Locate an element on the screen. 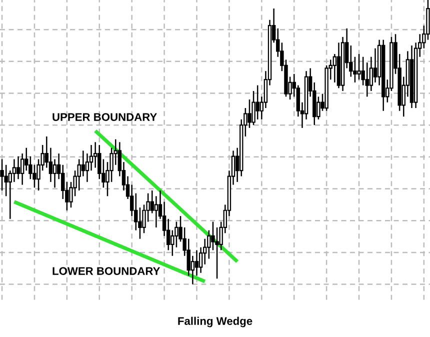  annotation: UPPER BOUNDARY is located at coordinates (104, 117).